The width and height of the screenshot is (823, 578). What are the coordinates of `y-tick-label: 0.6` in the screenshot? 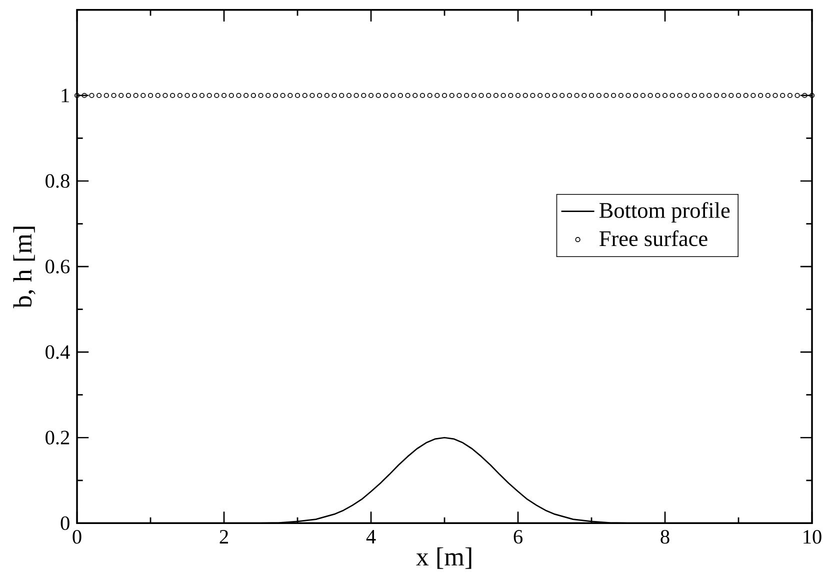 It's located at (58, 267).